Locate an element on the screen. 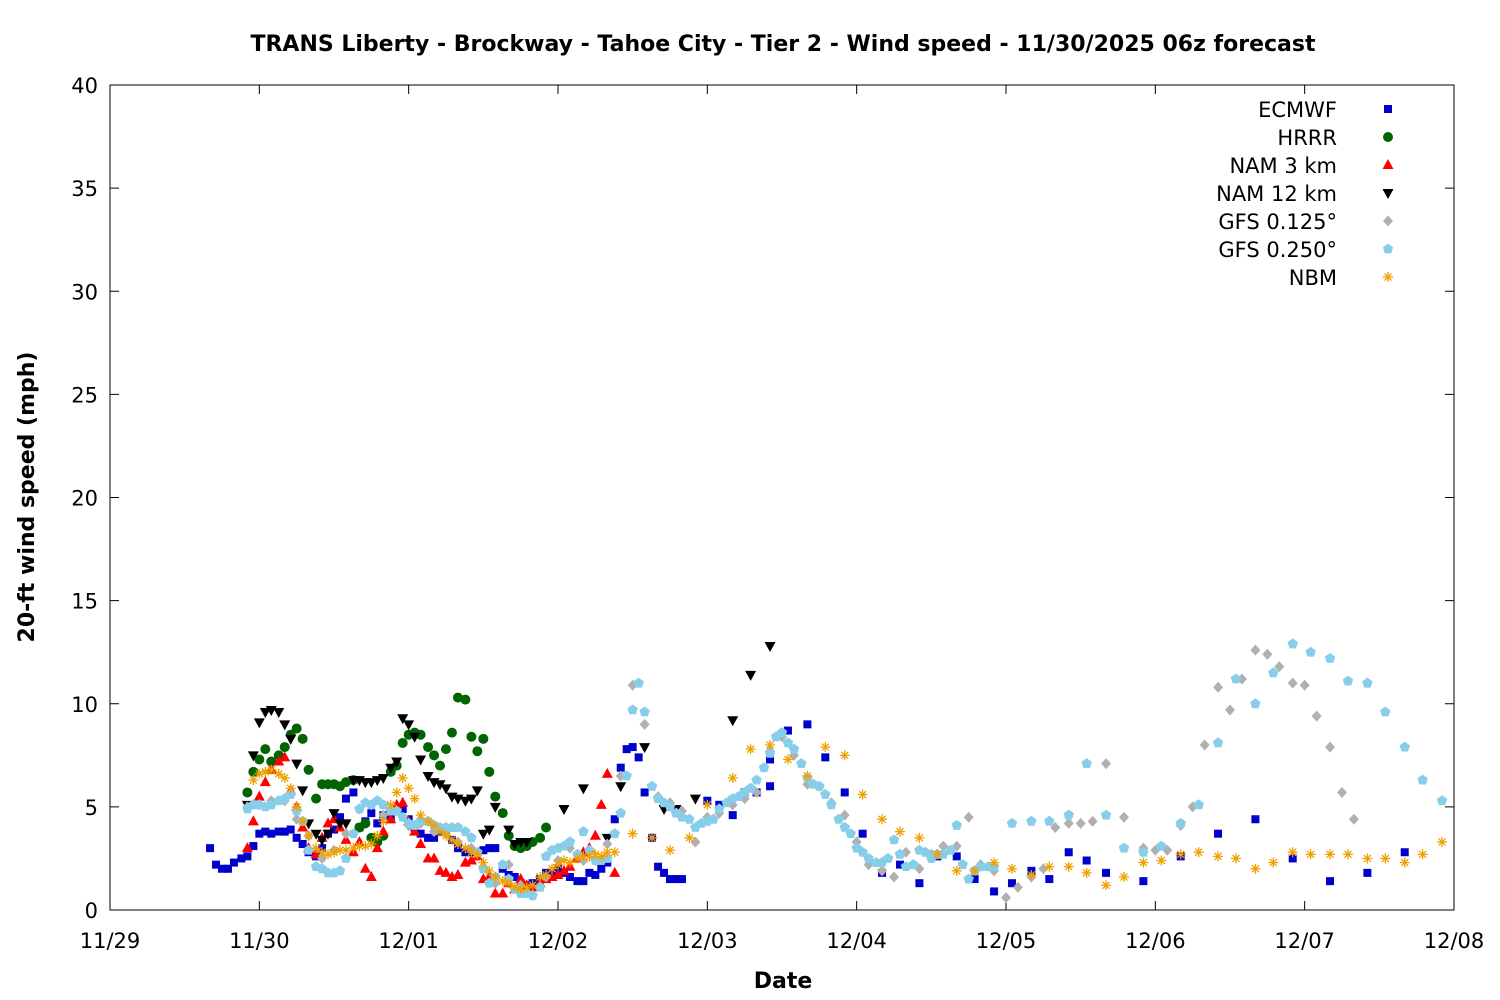 The width and height of the screenshot is (1500, 1000). legend-item-nam-12-km: NAM 12 km is located at coordinates (1305, 194).